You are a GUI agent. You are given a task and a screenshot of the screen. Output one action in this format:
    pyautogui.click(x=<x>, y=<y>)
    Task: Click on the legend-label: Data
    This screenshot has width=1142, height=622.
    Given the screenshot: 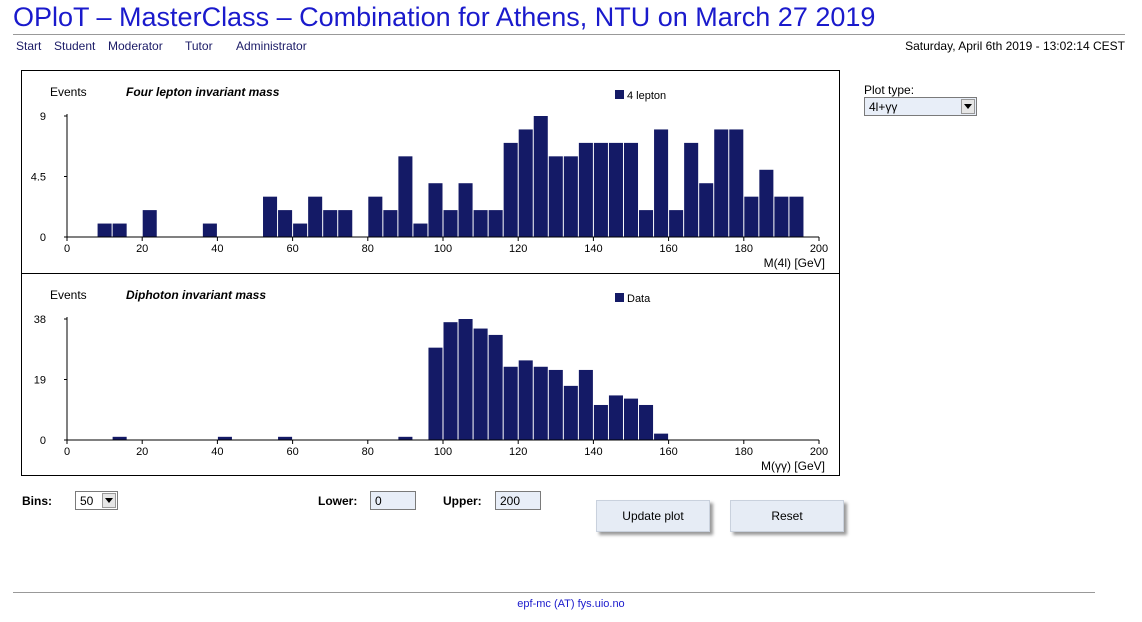 What is the action you would take?
    pyautogui.click(x=639, y=299)
    